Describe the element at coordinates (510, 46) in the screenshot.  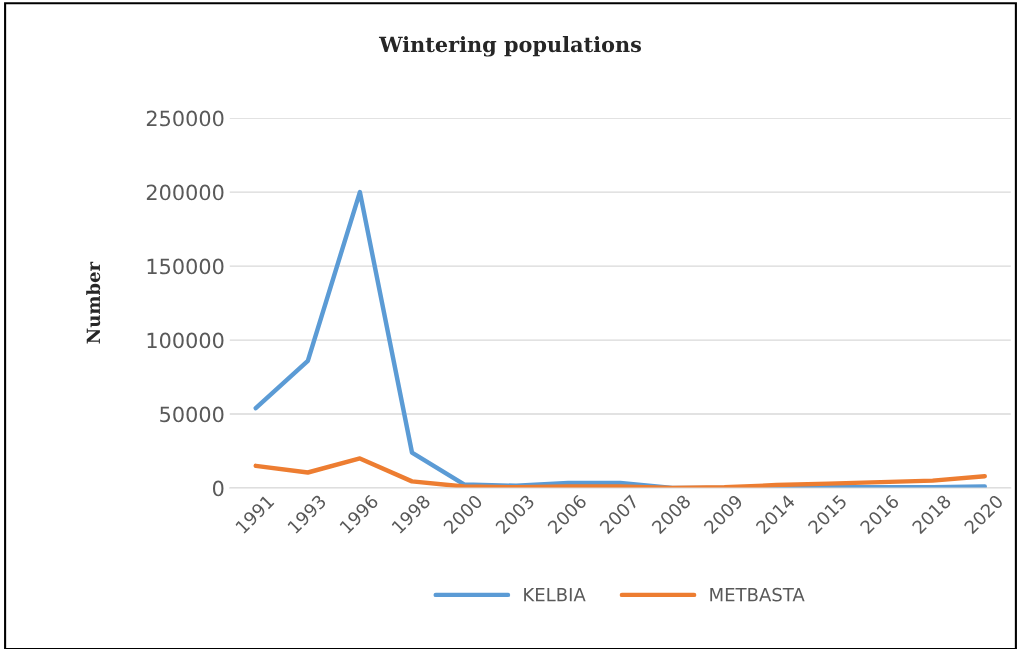
I see `chart-title: Wintering populations` at that location.